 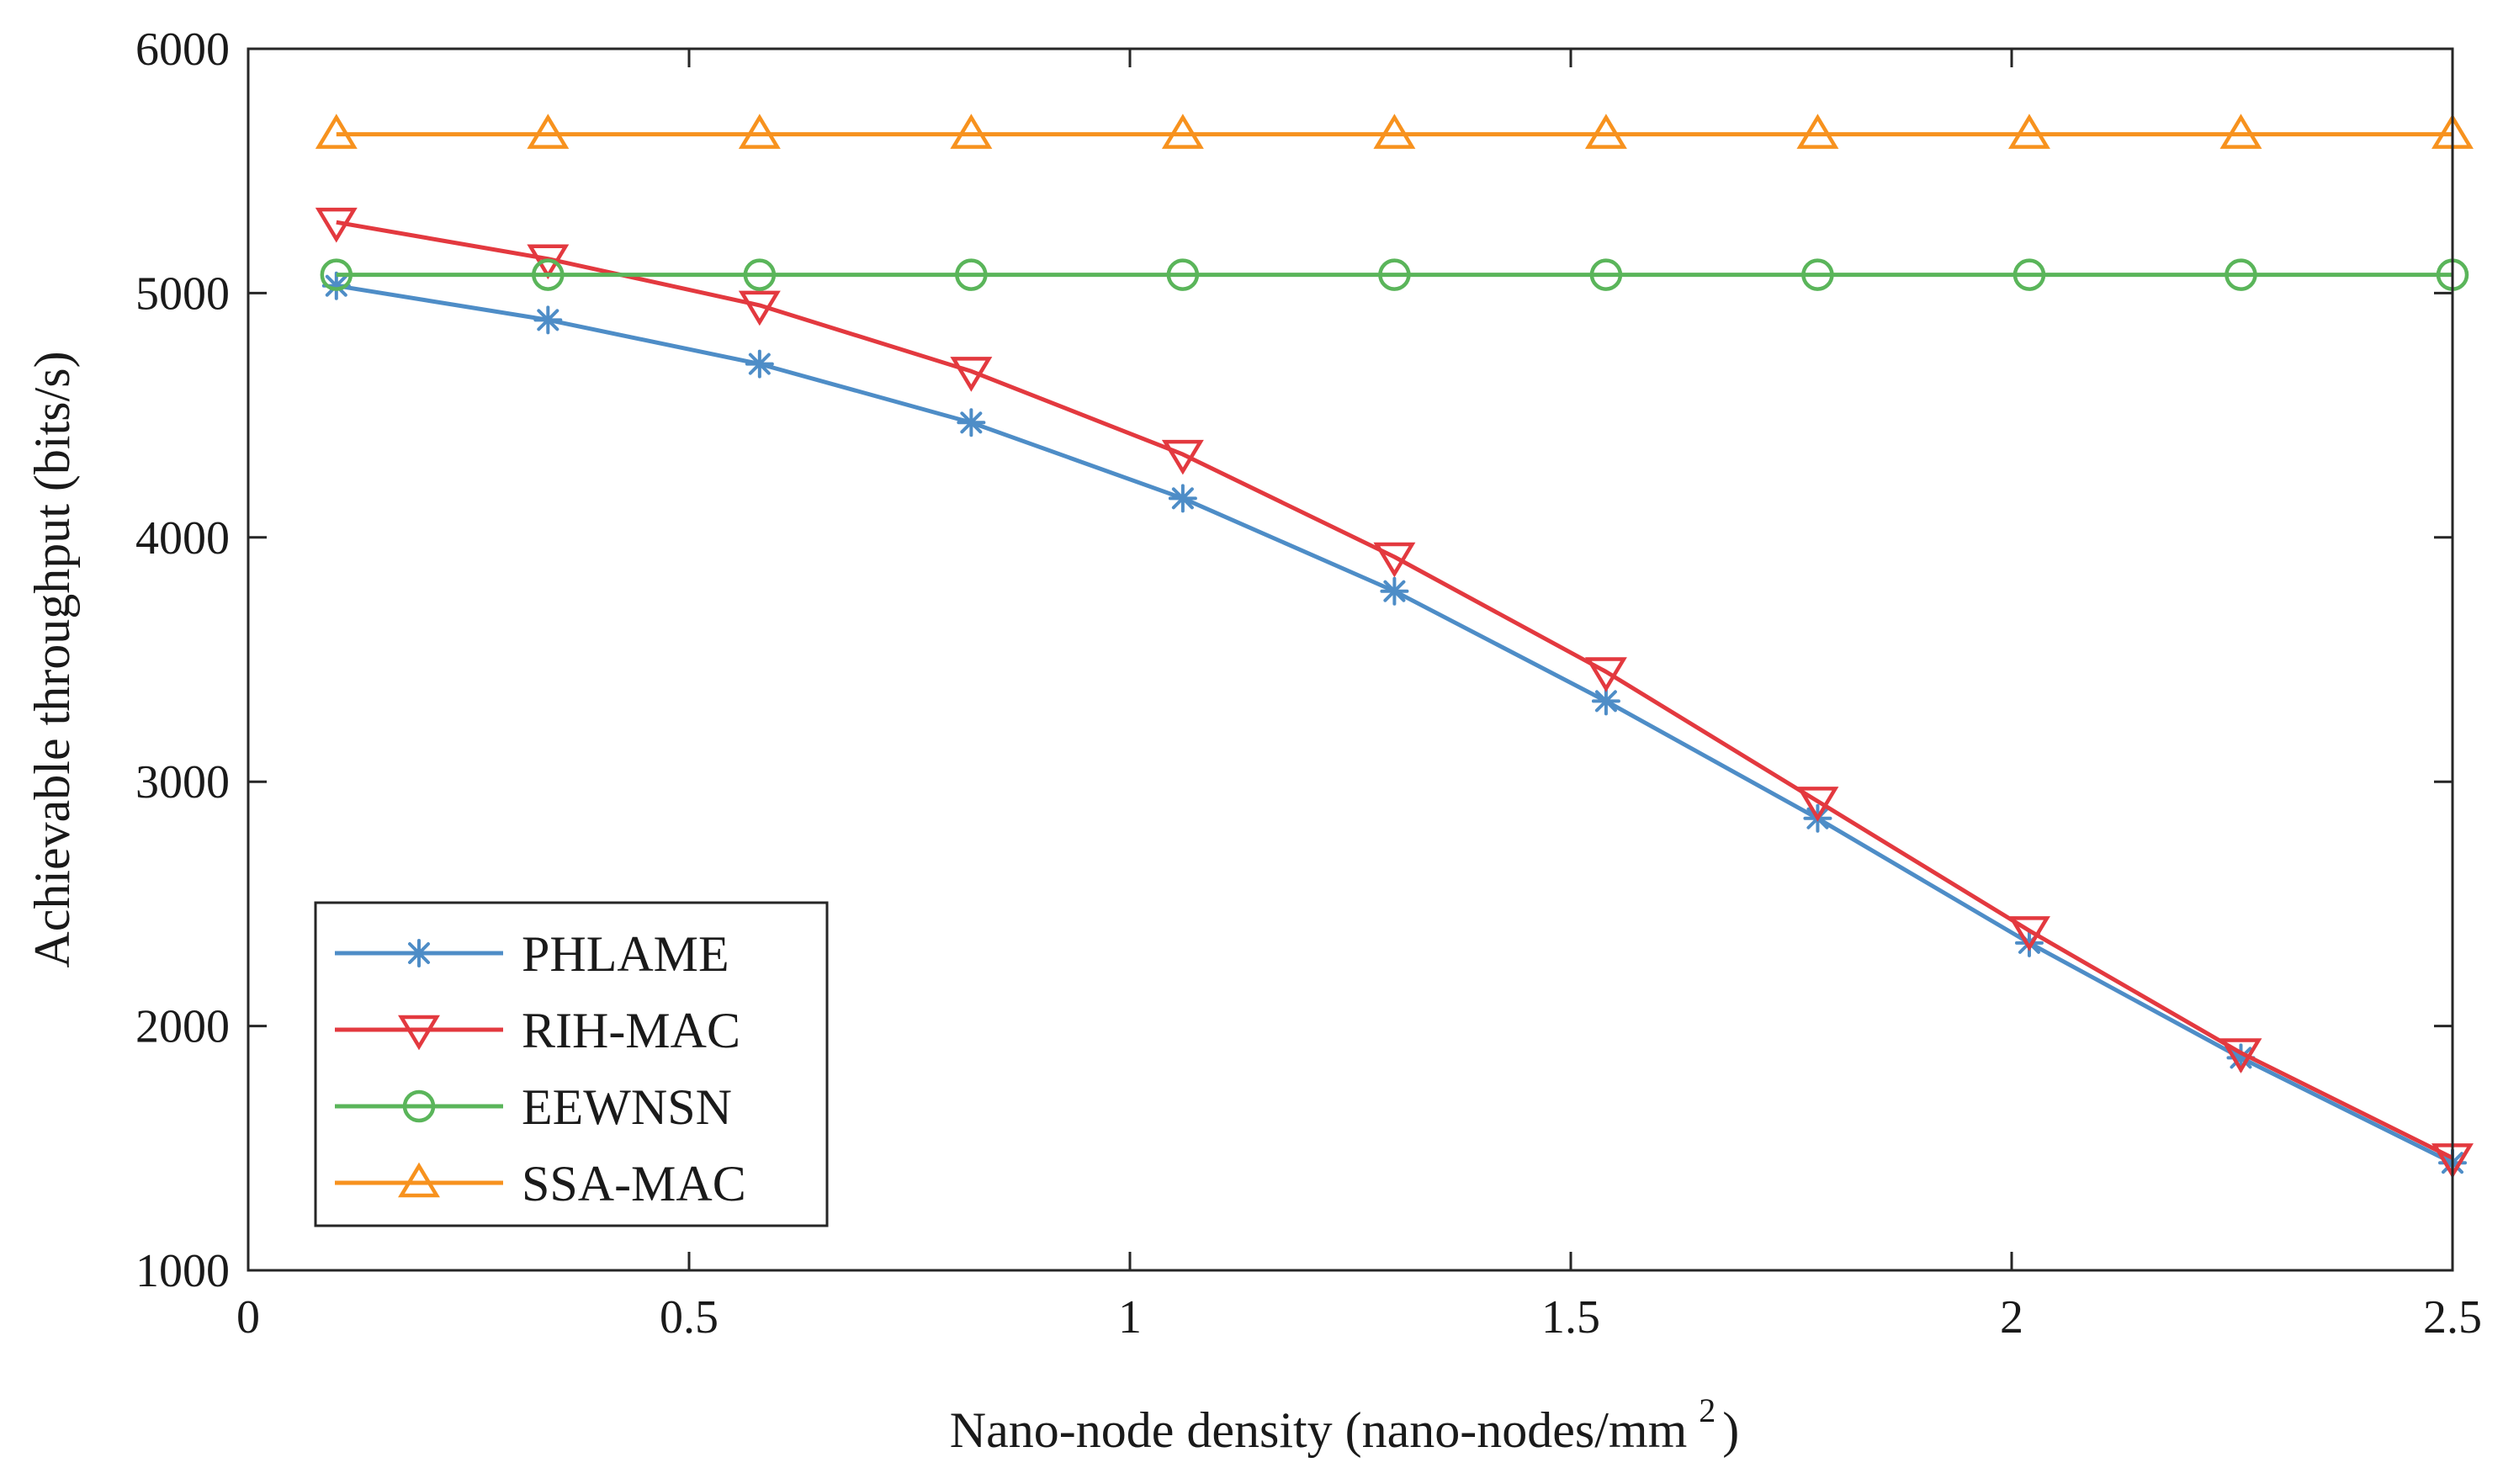 I want to click on y-tick-label: 4000, so click(x=182, y=538).